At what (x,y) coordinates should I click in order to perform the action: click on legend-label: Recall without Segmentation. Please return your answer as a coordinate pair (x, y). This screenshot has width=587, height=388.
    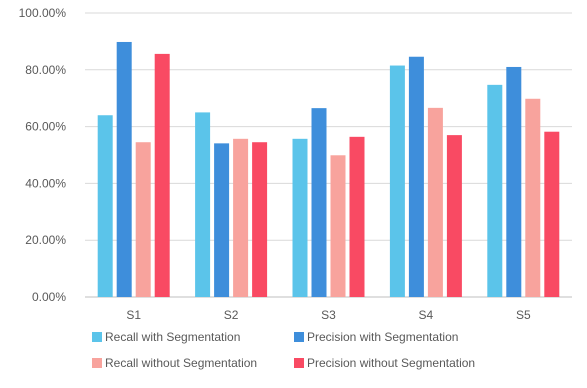
    Looking at the image, I should click on (181, 363).